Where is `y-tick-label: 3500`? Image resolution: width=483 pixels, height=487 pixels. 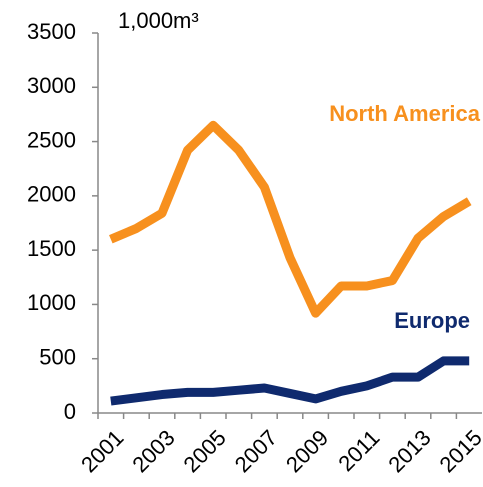 y-tick-label: 3500 is located at coordinates (51, 31).